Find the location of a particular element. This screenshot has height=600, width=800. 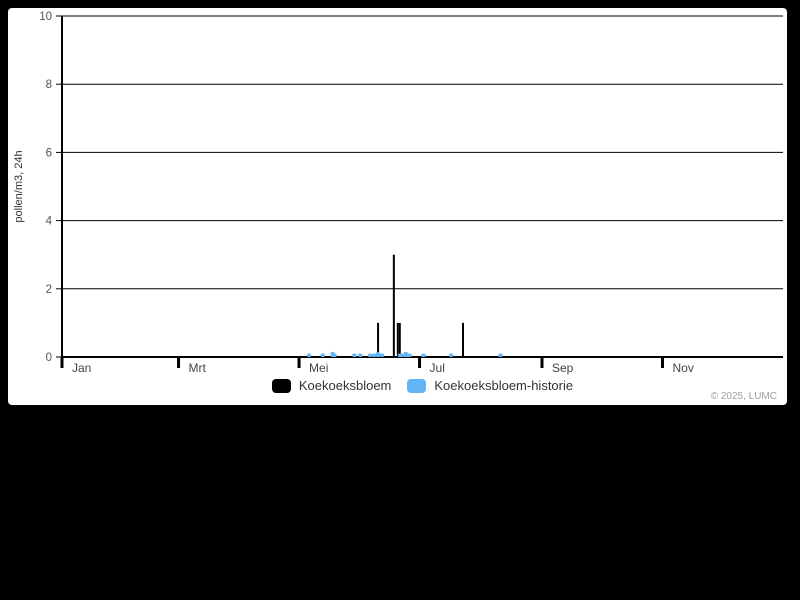

x-tick-label: Mrt is located at coordinates (198, 368).